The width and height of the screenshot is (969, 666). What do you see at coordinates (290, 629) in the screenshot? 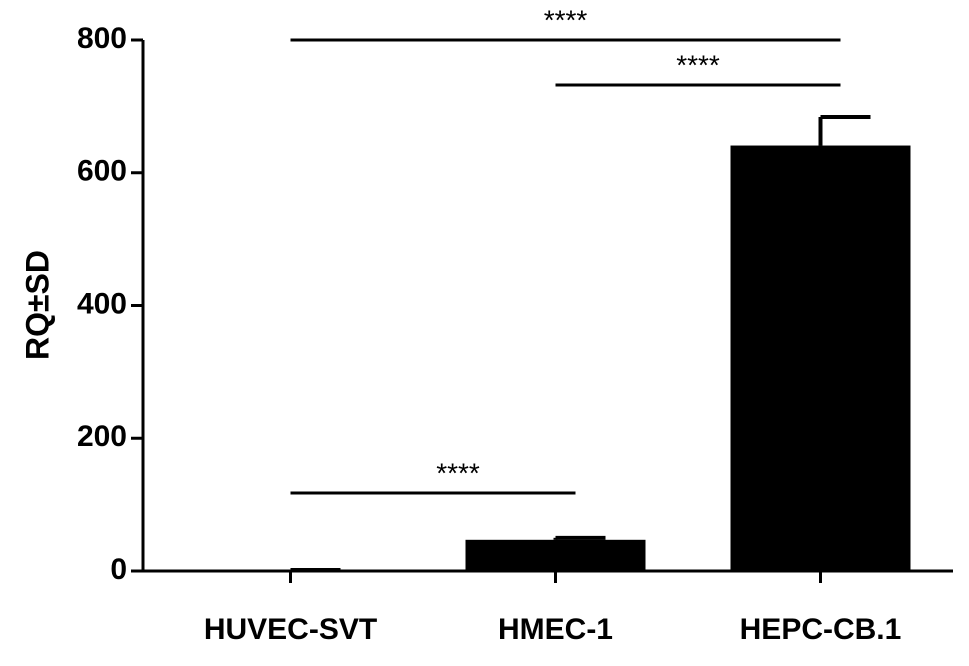
I see `x-tick-label: HUVEC-SVT` at bounding box center [290, 629].